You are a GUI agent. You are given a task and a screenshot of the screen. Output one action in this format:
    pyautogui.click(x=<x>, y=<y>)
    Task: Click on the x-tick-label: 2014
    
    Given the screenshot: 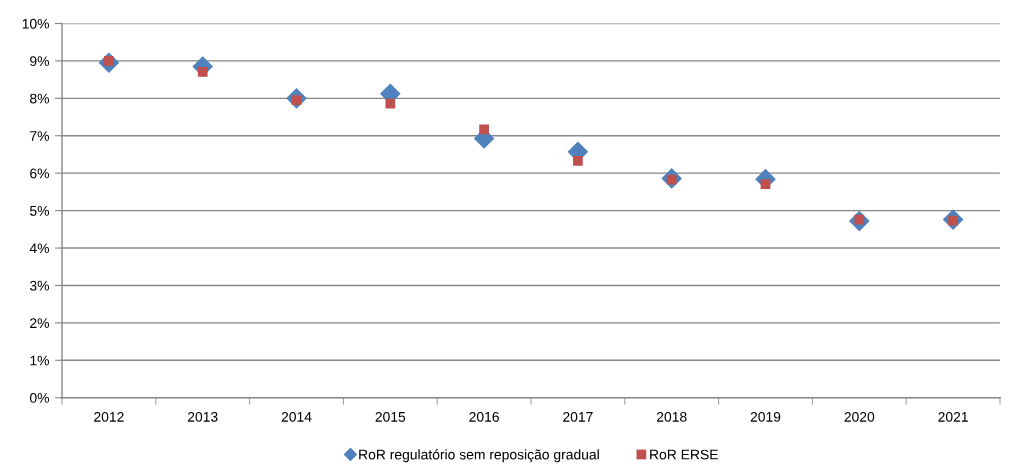 What is the action you would take?
    pyautogui.click(x=296, y=416)
    